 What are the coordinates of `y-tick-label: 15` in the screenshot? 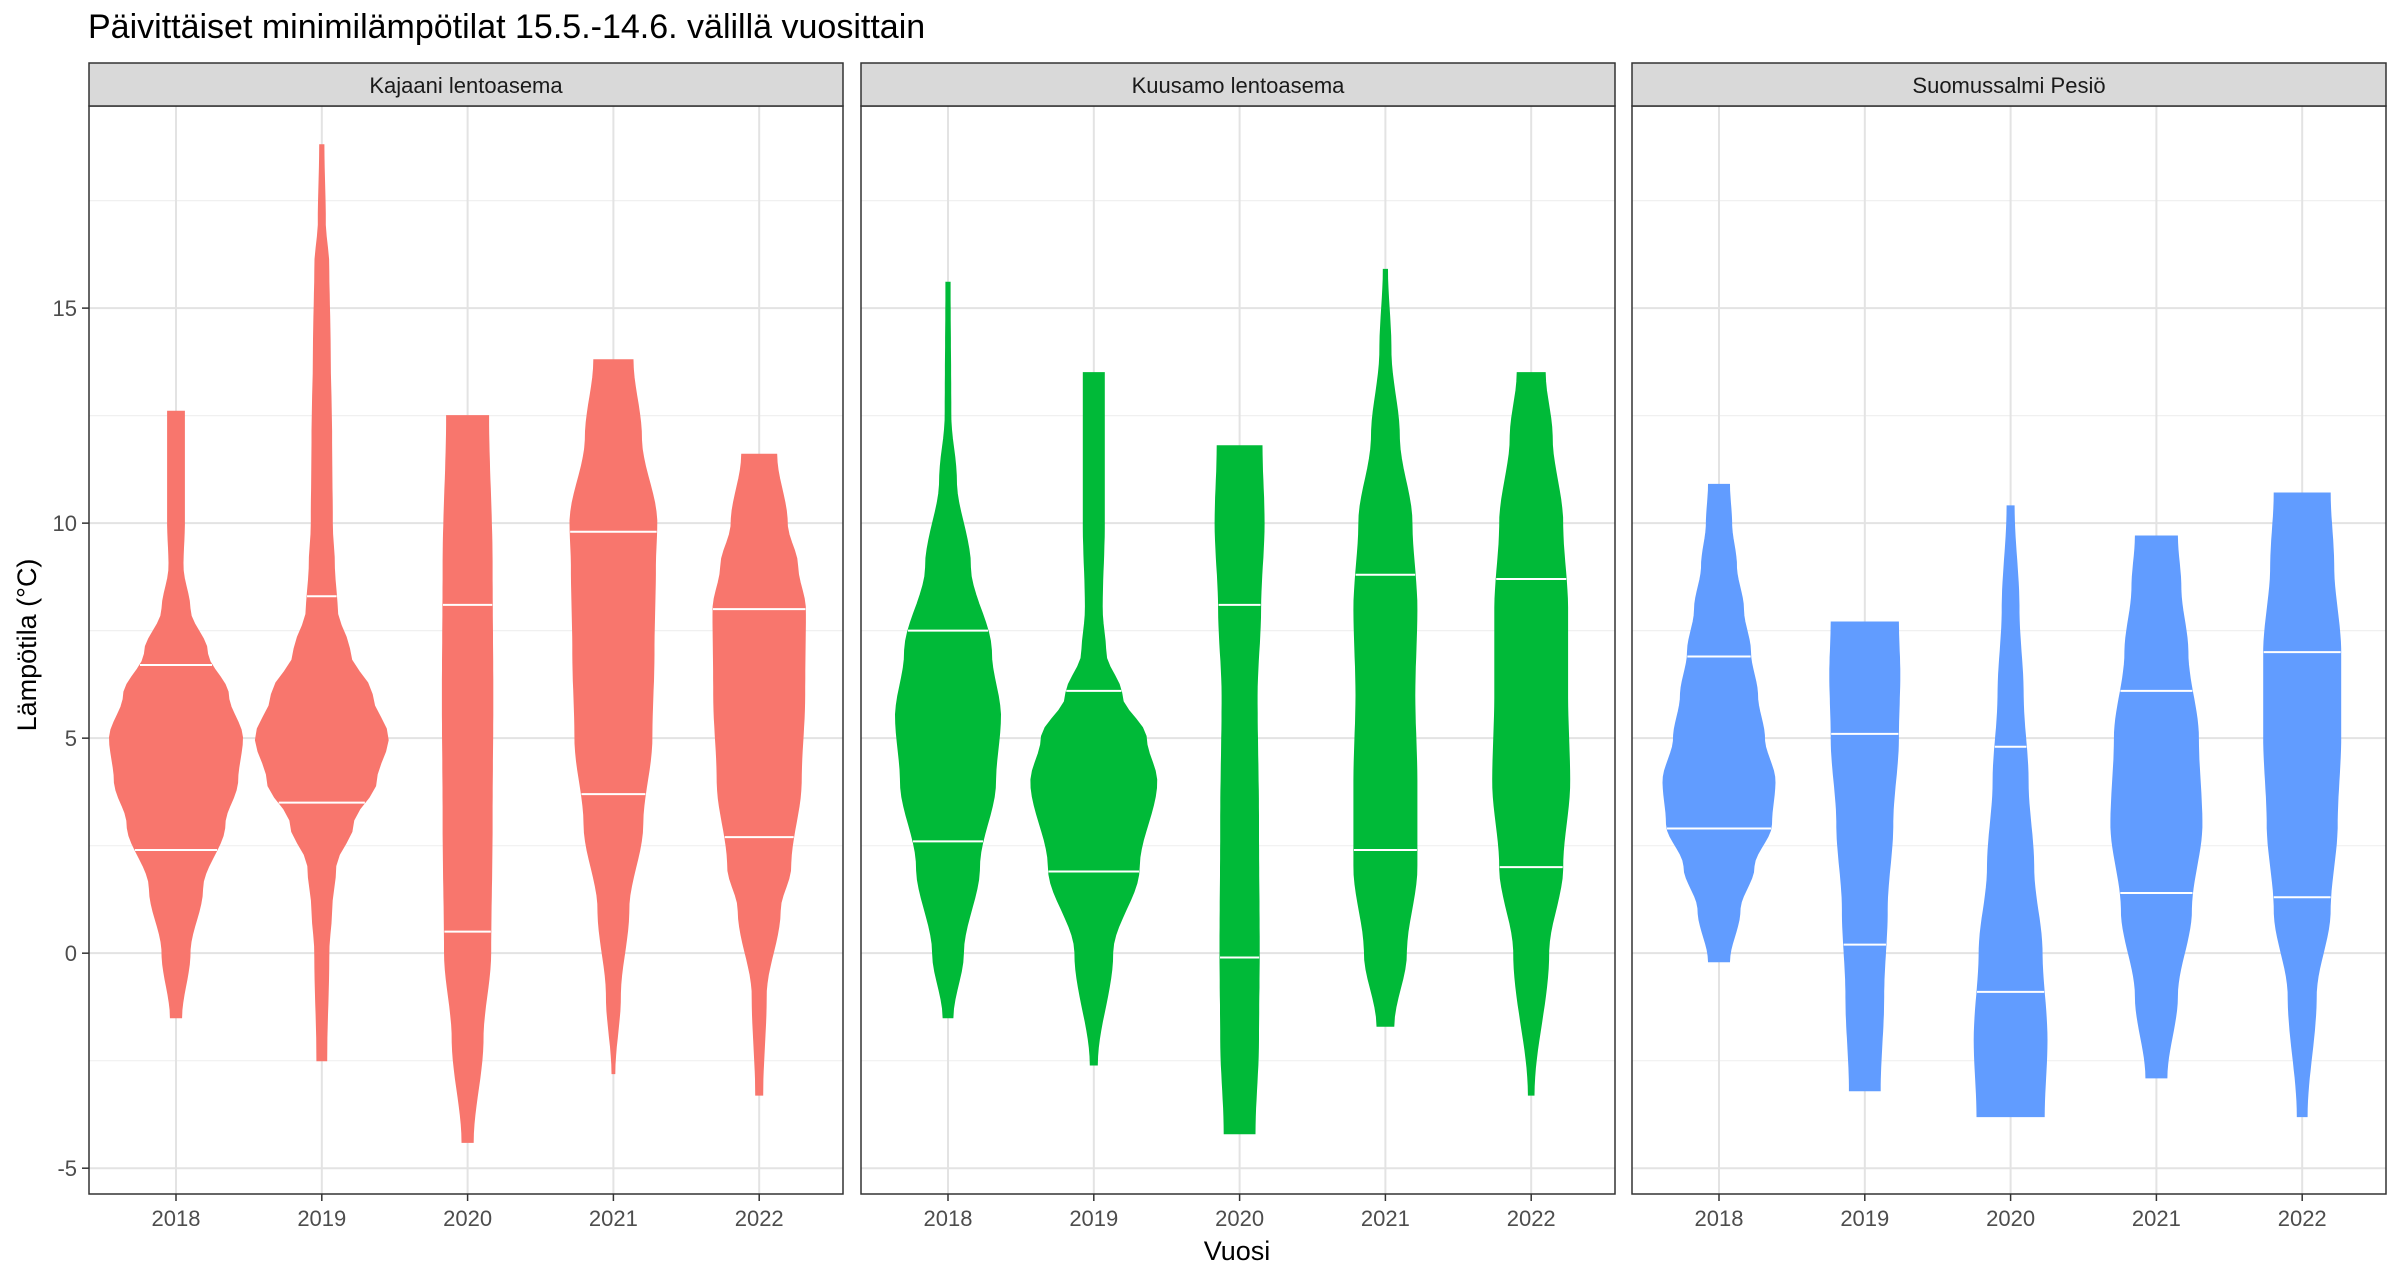 It's located at (65, 308).